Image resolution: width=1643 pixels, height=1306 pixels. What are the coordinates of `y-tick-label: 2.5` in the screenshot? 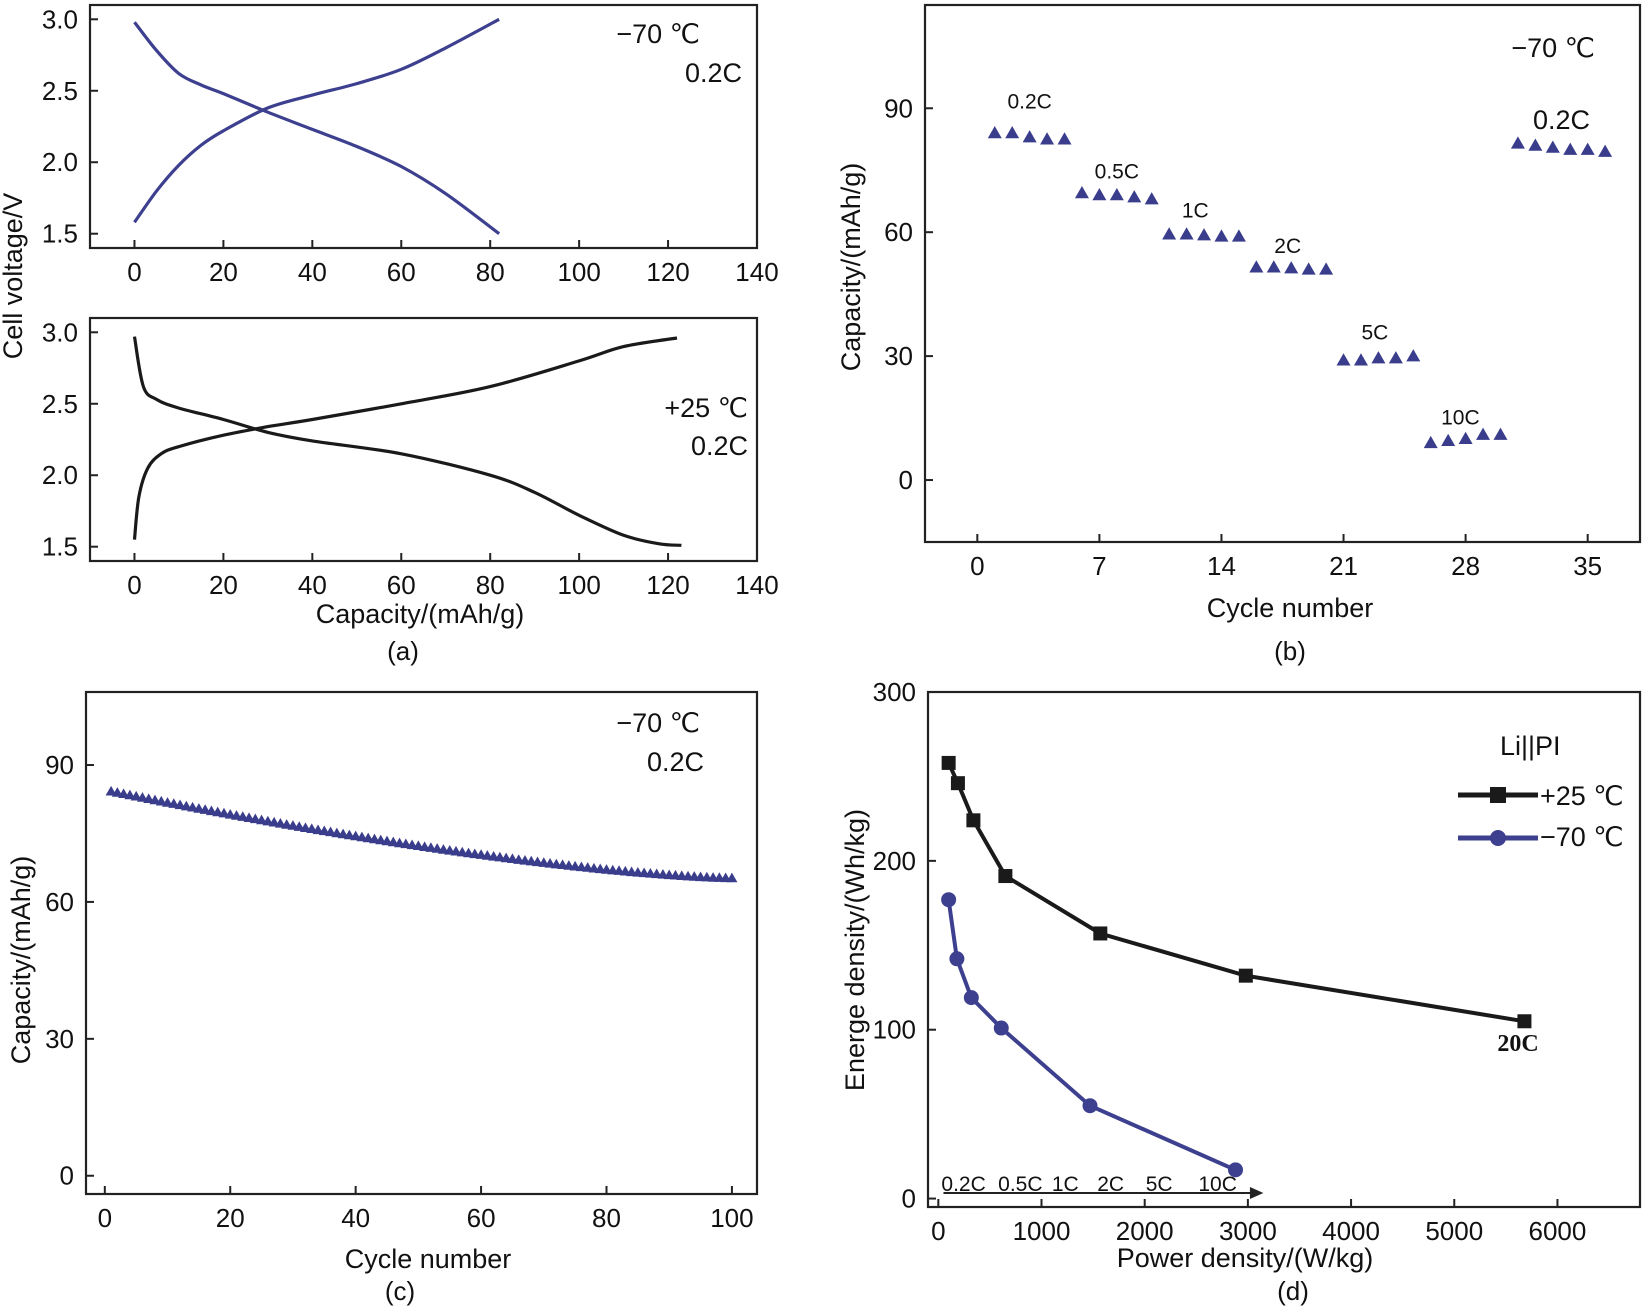 It's located at (60, 404).